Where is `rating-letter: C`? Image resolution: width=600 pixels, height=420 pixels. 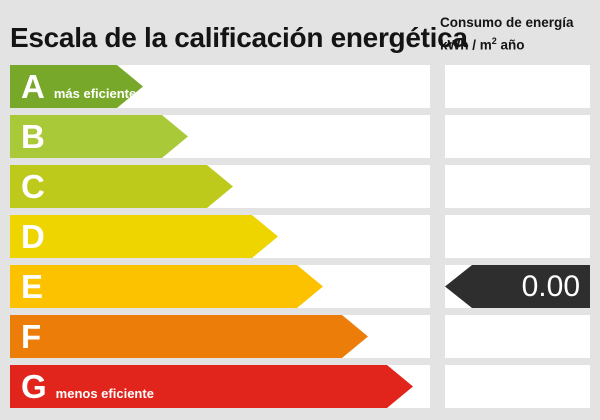
rating-letter: C is located at coordinates (33, 186).